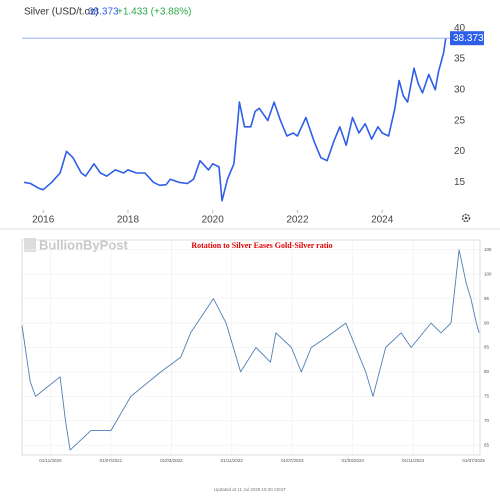  I want to click on change: +1.433 (+3.88%), so click(154, 12).